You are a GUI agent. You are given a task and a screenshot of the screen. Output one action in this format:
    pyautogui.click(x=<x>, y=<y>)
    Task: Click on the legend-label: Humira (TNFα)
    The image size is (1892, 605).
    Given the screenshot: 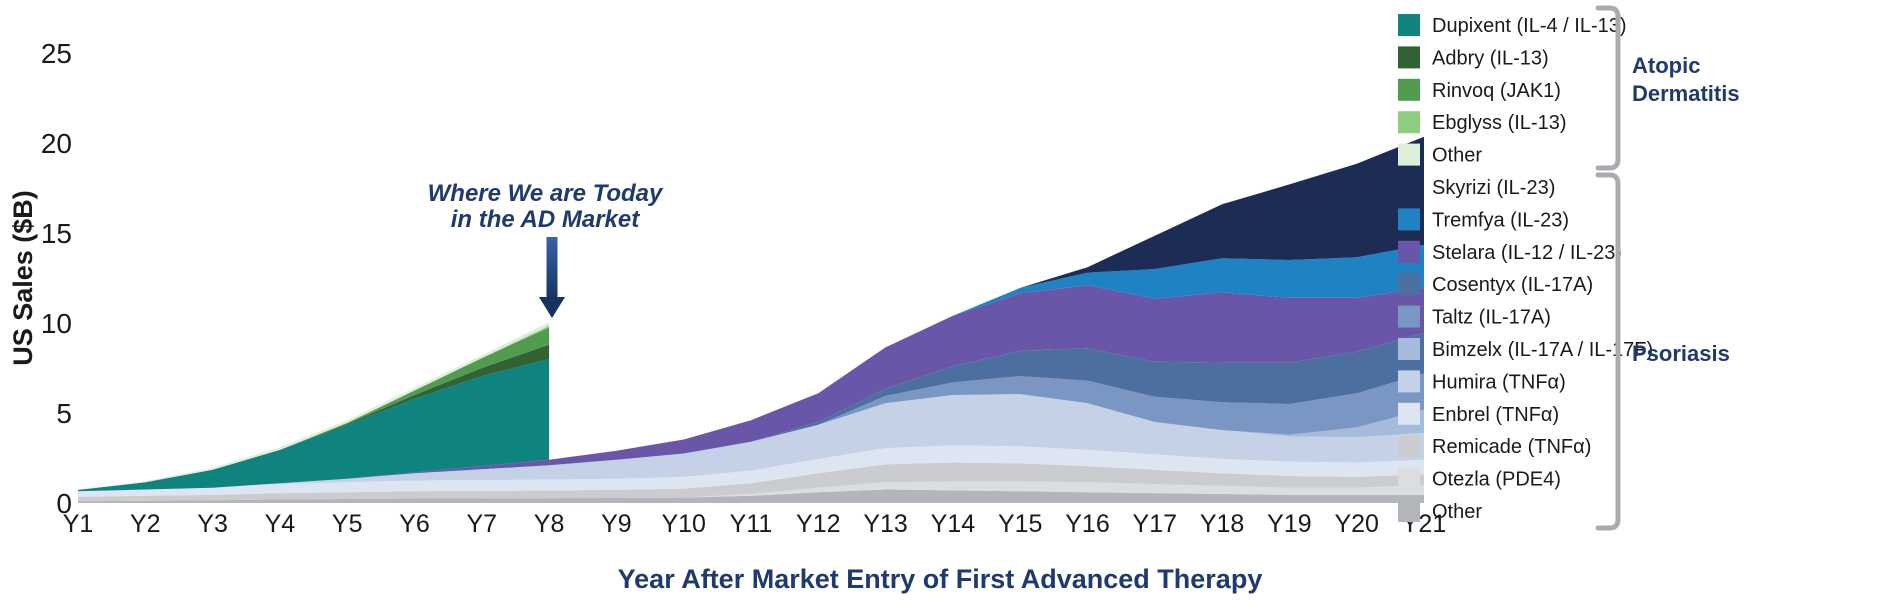 What is the action you would take?
    pyautogui.click(x=1499, y=382)
    